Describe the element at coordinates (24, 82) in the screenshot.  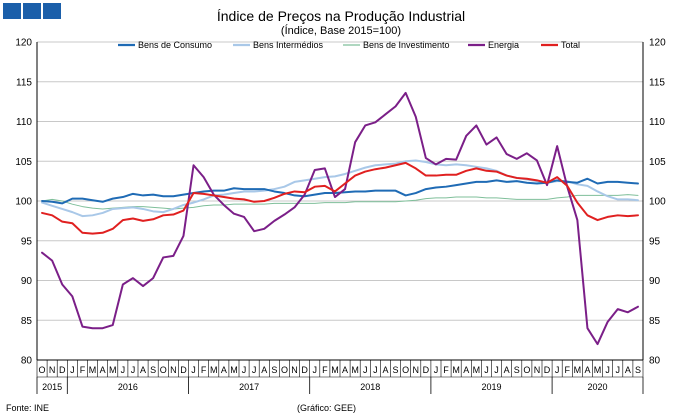
I see `y-tick-left: 115` at that location.